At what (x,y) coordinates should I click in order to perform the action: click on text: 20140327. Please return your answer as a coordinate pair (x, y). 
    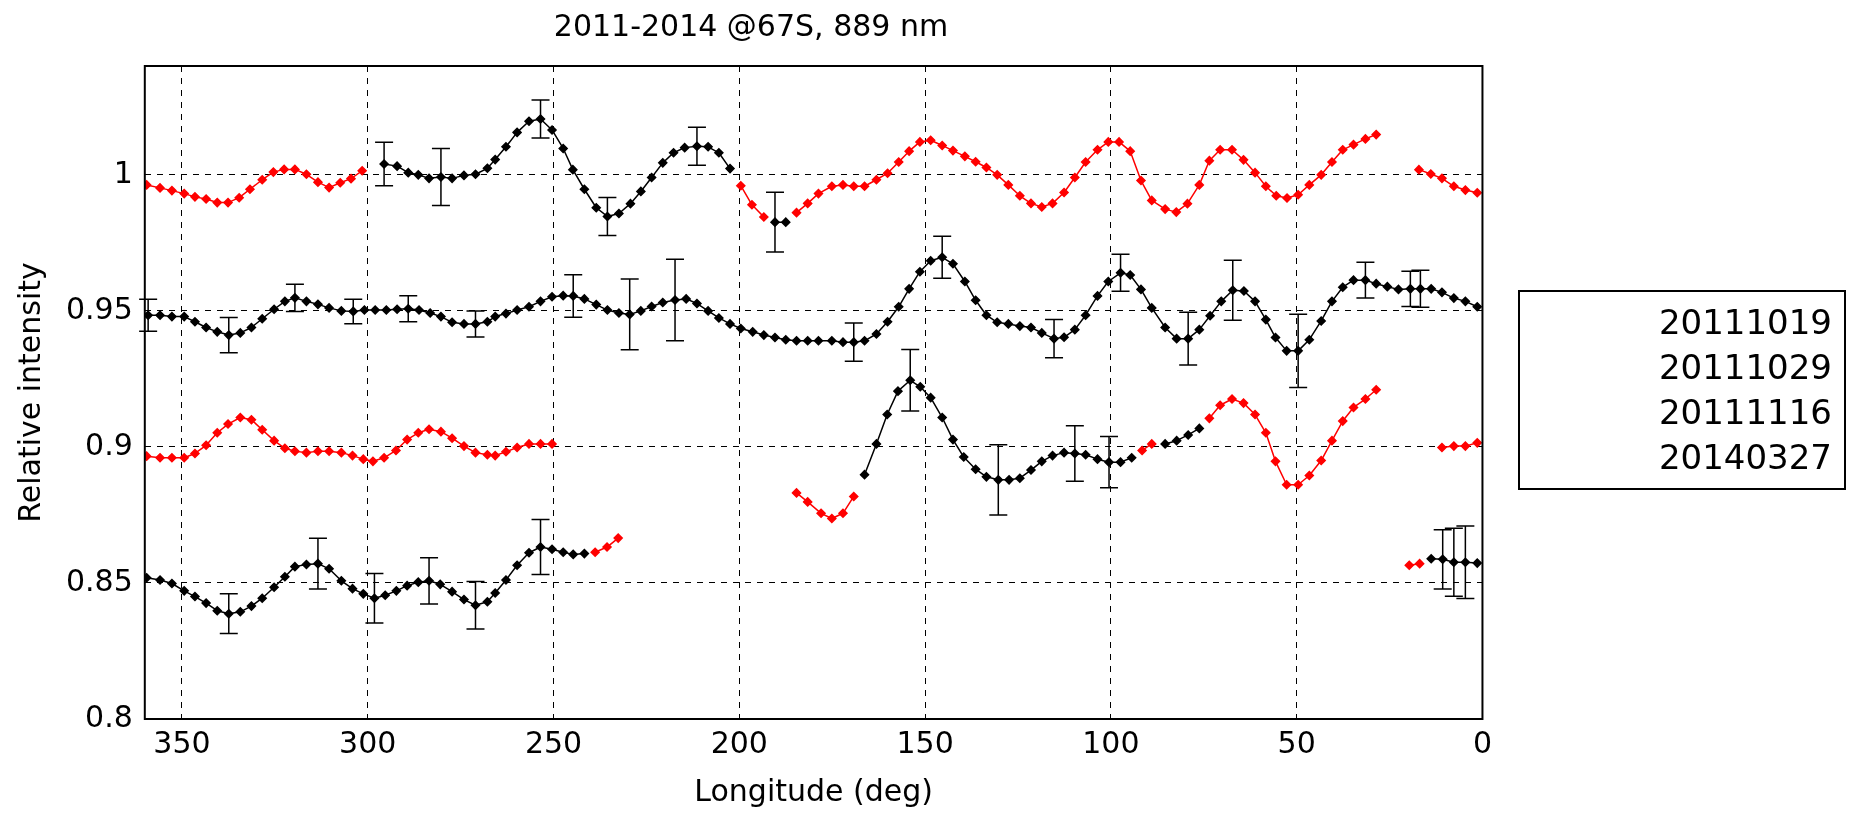
    Looking at the image, I should click on (1744, 457).